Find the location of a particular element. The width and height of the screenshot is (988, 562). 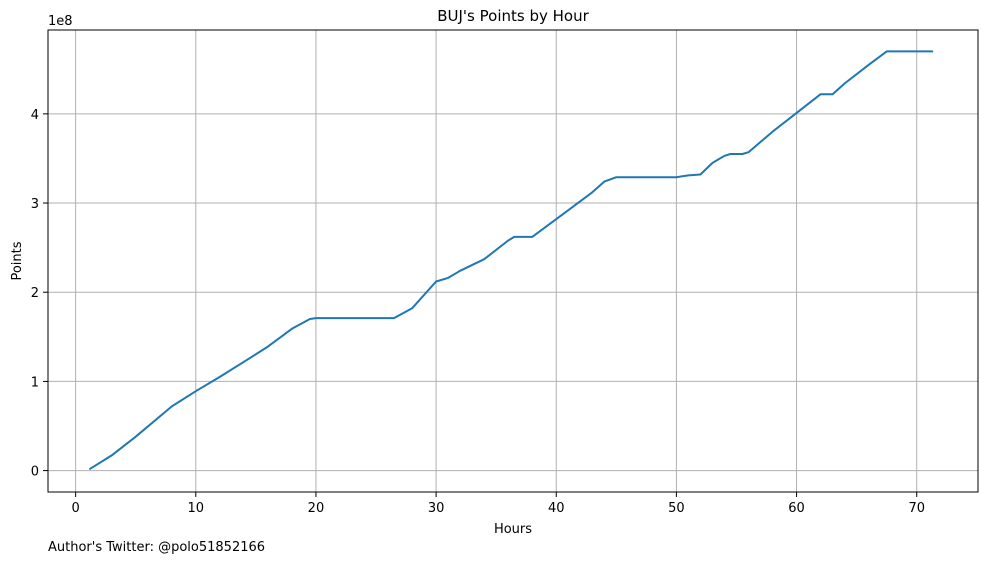

x-tick-label: 10 is located at coordinates (196, 508).